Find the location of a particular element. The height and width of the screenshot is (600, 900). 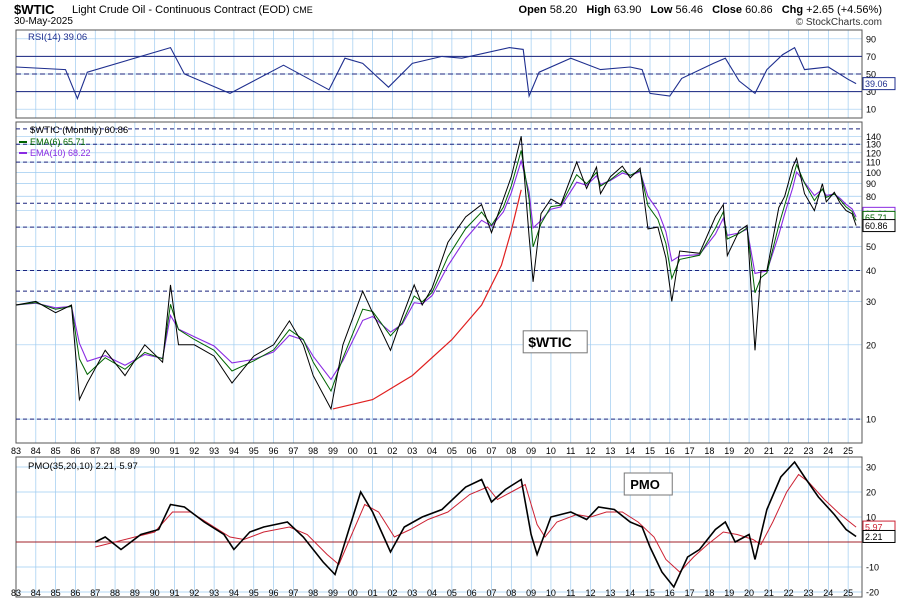

x-tick-label: 86 is located at coordinates (75, 451).